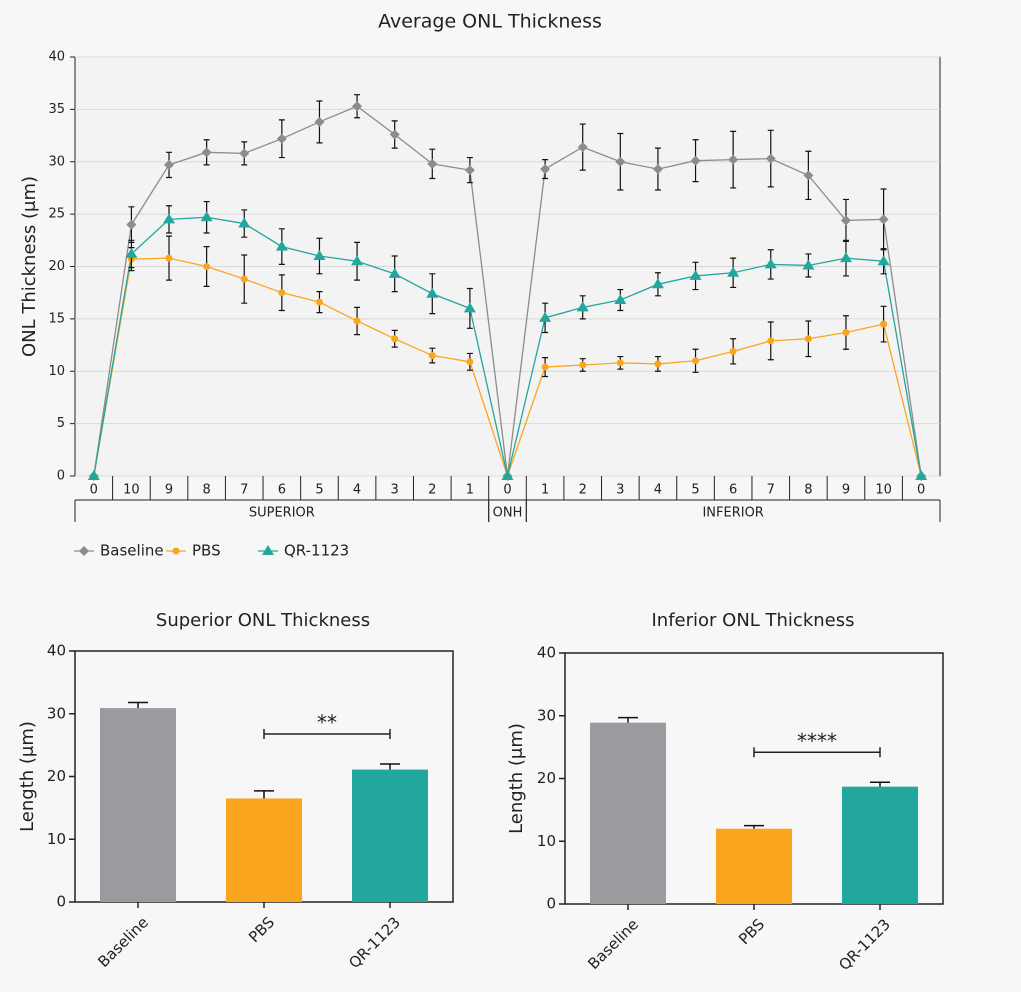  What do you see at coordinates (695, 490) in the screenshot?
I see `x-tick-label: 5` at bounding box center [695, 490].